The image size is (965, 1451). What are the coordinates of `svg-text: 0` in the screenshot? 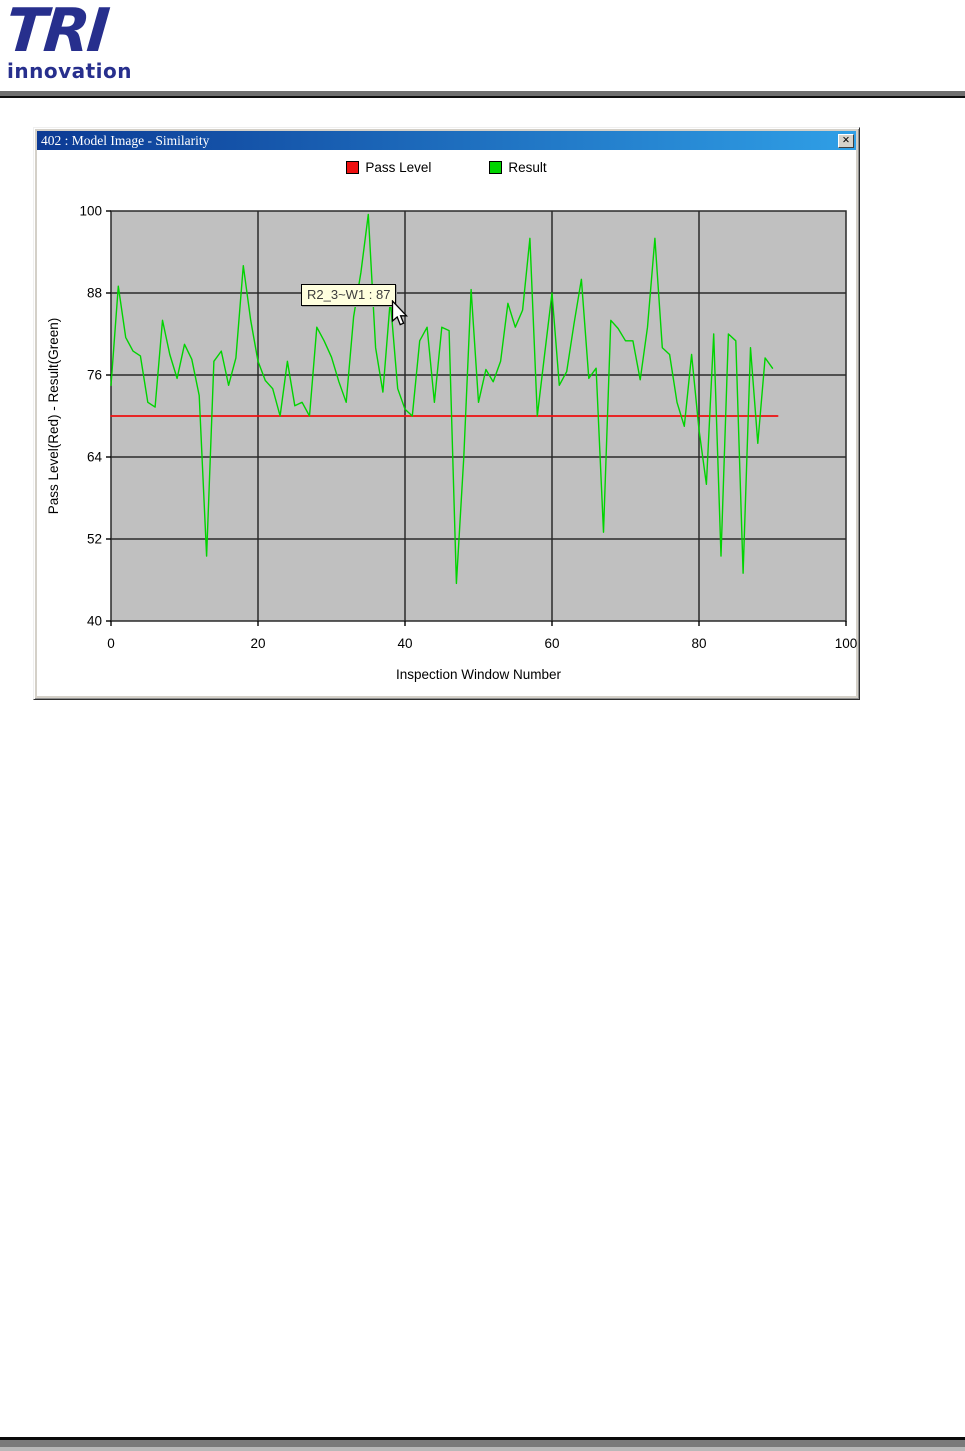 It's located at (111, 643).